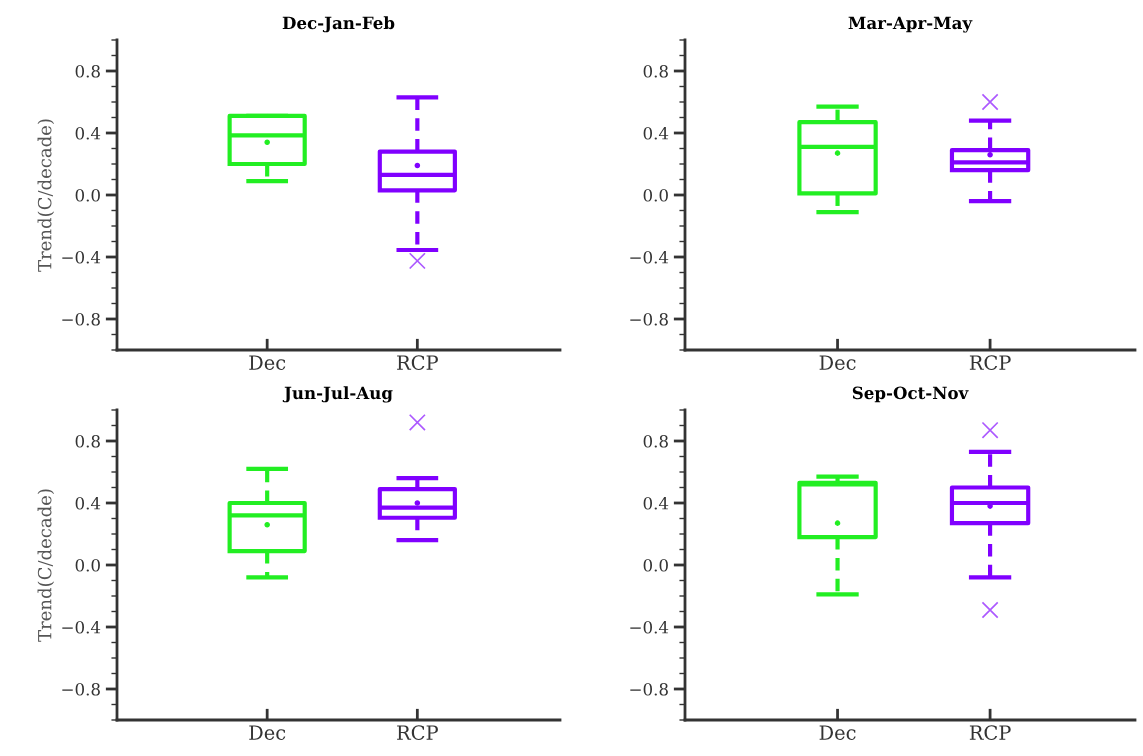 The height and width of the screenshot is (756, 1143). I want to click on chart-title: Sep-Oct-Nov, so click(910, 394).